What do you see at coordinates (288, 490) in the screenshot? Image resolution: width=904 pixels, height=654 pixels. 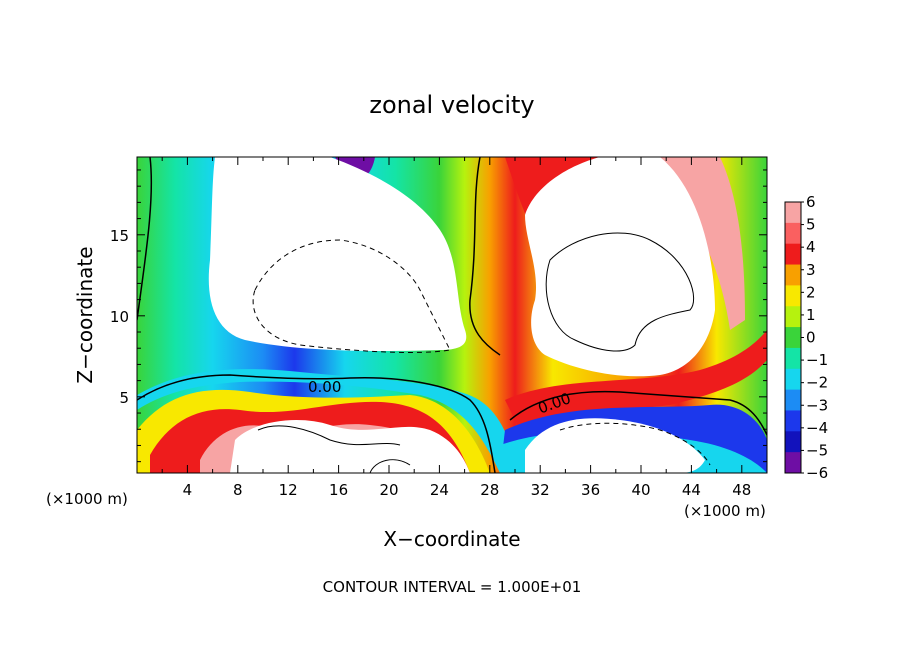 I see `x-tick-label: 12` at bounding box center [288, 490].